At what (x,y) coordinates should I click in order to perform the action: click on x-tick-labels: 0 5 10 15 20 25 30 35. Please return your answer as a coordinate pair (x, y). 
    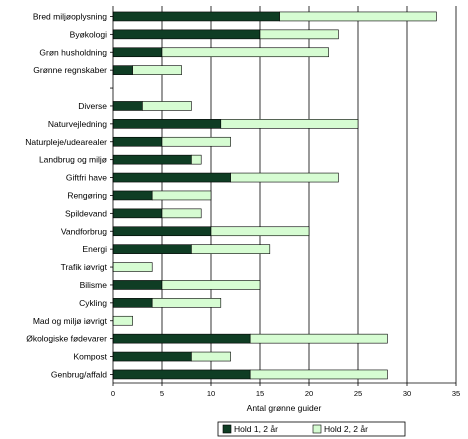
    Looking at the image, I should click on (285, 393).